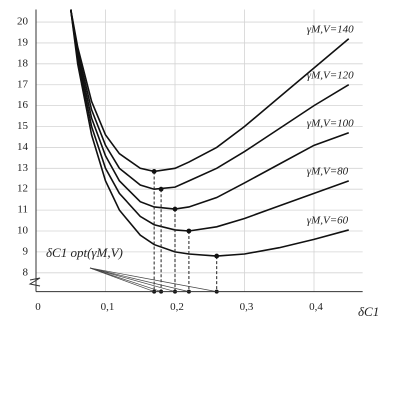 This screenshot has width=402, height=405. Describe the element at coordinates (23, 63) in the screenshot. I see `y-tick-label: 18` at that location.